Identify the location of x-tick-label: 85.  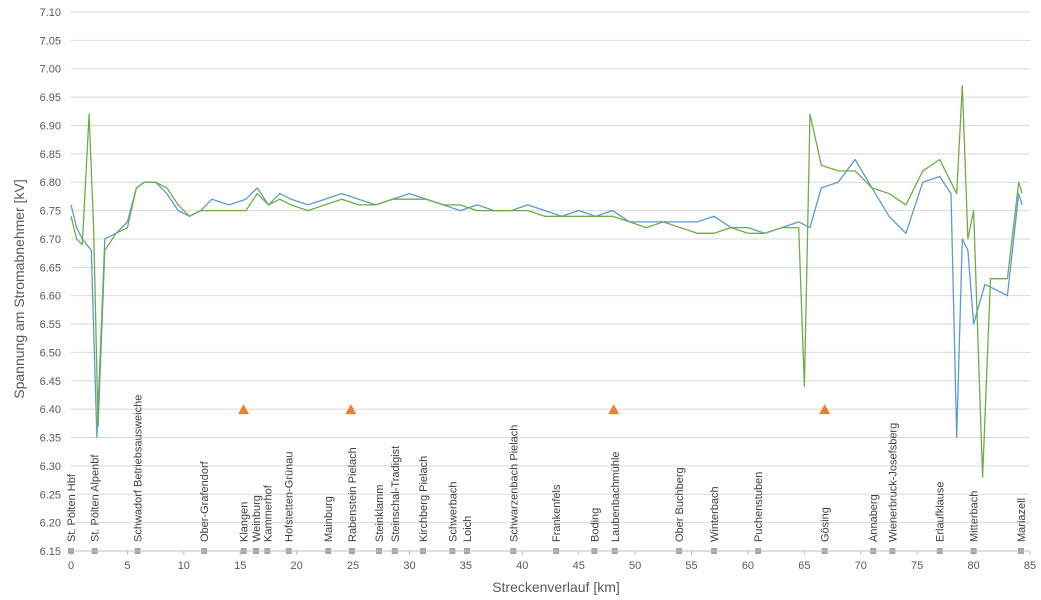
(1030, 566).